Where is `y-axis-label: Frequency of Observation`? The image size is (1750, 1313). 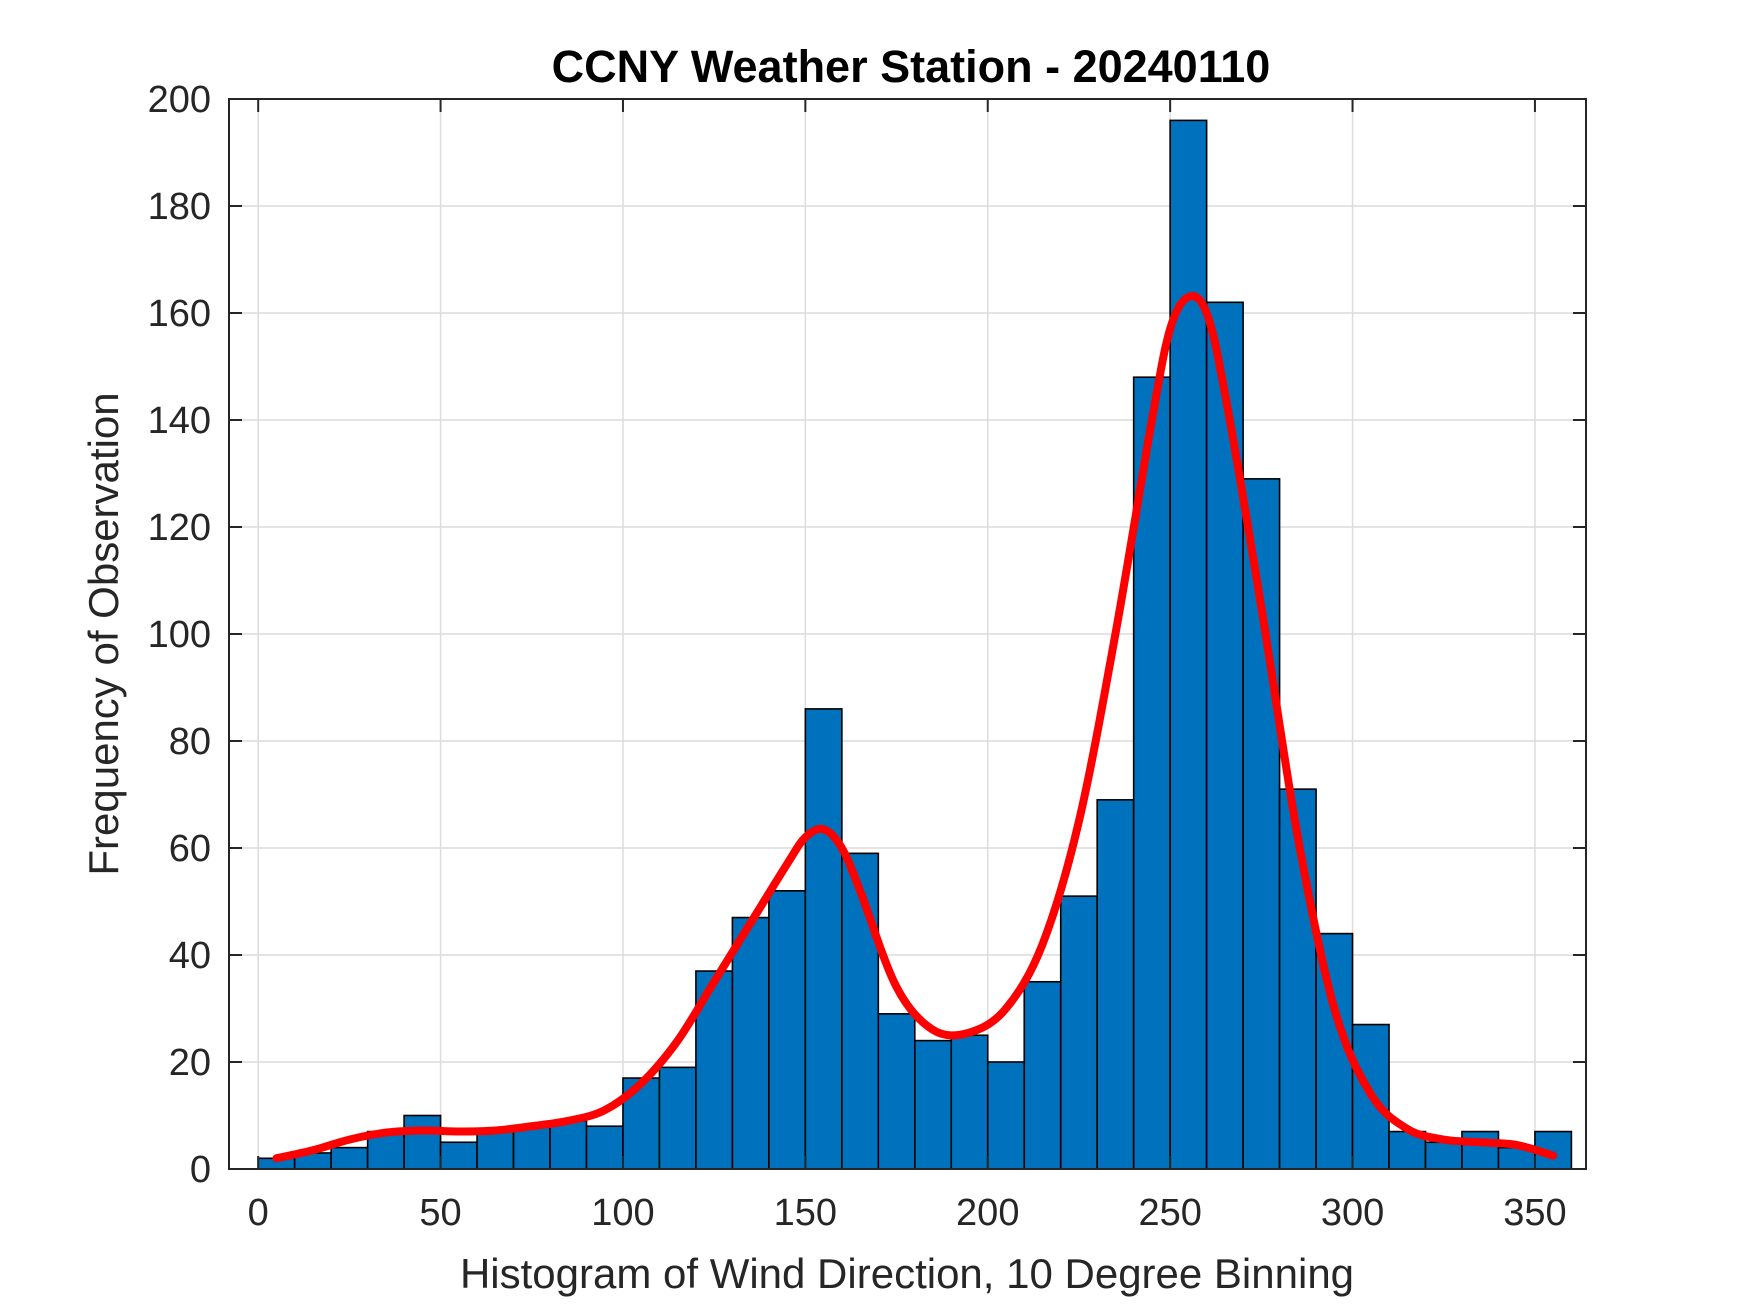
y-axis-label: Frequency of Observation is located at coordinates (103, 633).